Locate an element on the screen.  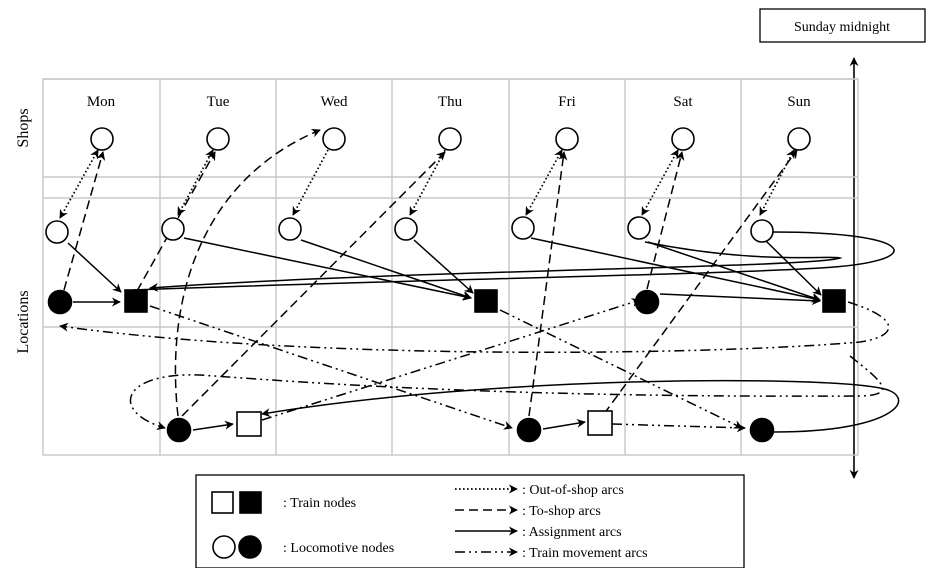
day-label-sun: Sun is located at coordinates (799, 102).